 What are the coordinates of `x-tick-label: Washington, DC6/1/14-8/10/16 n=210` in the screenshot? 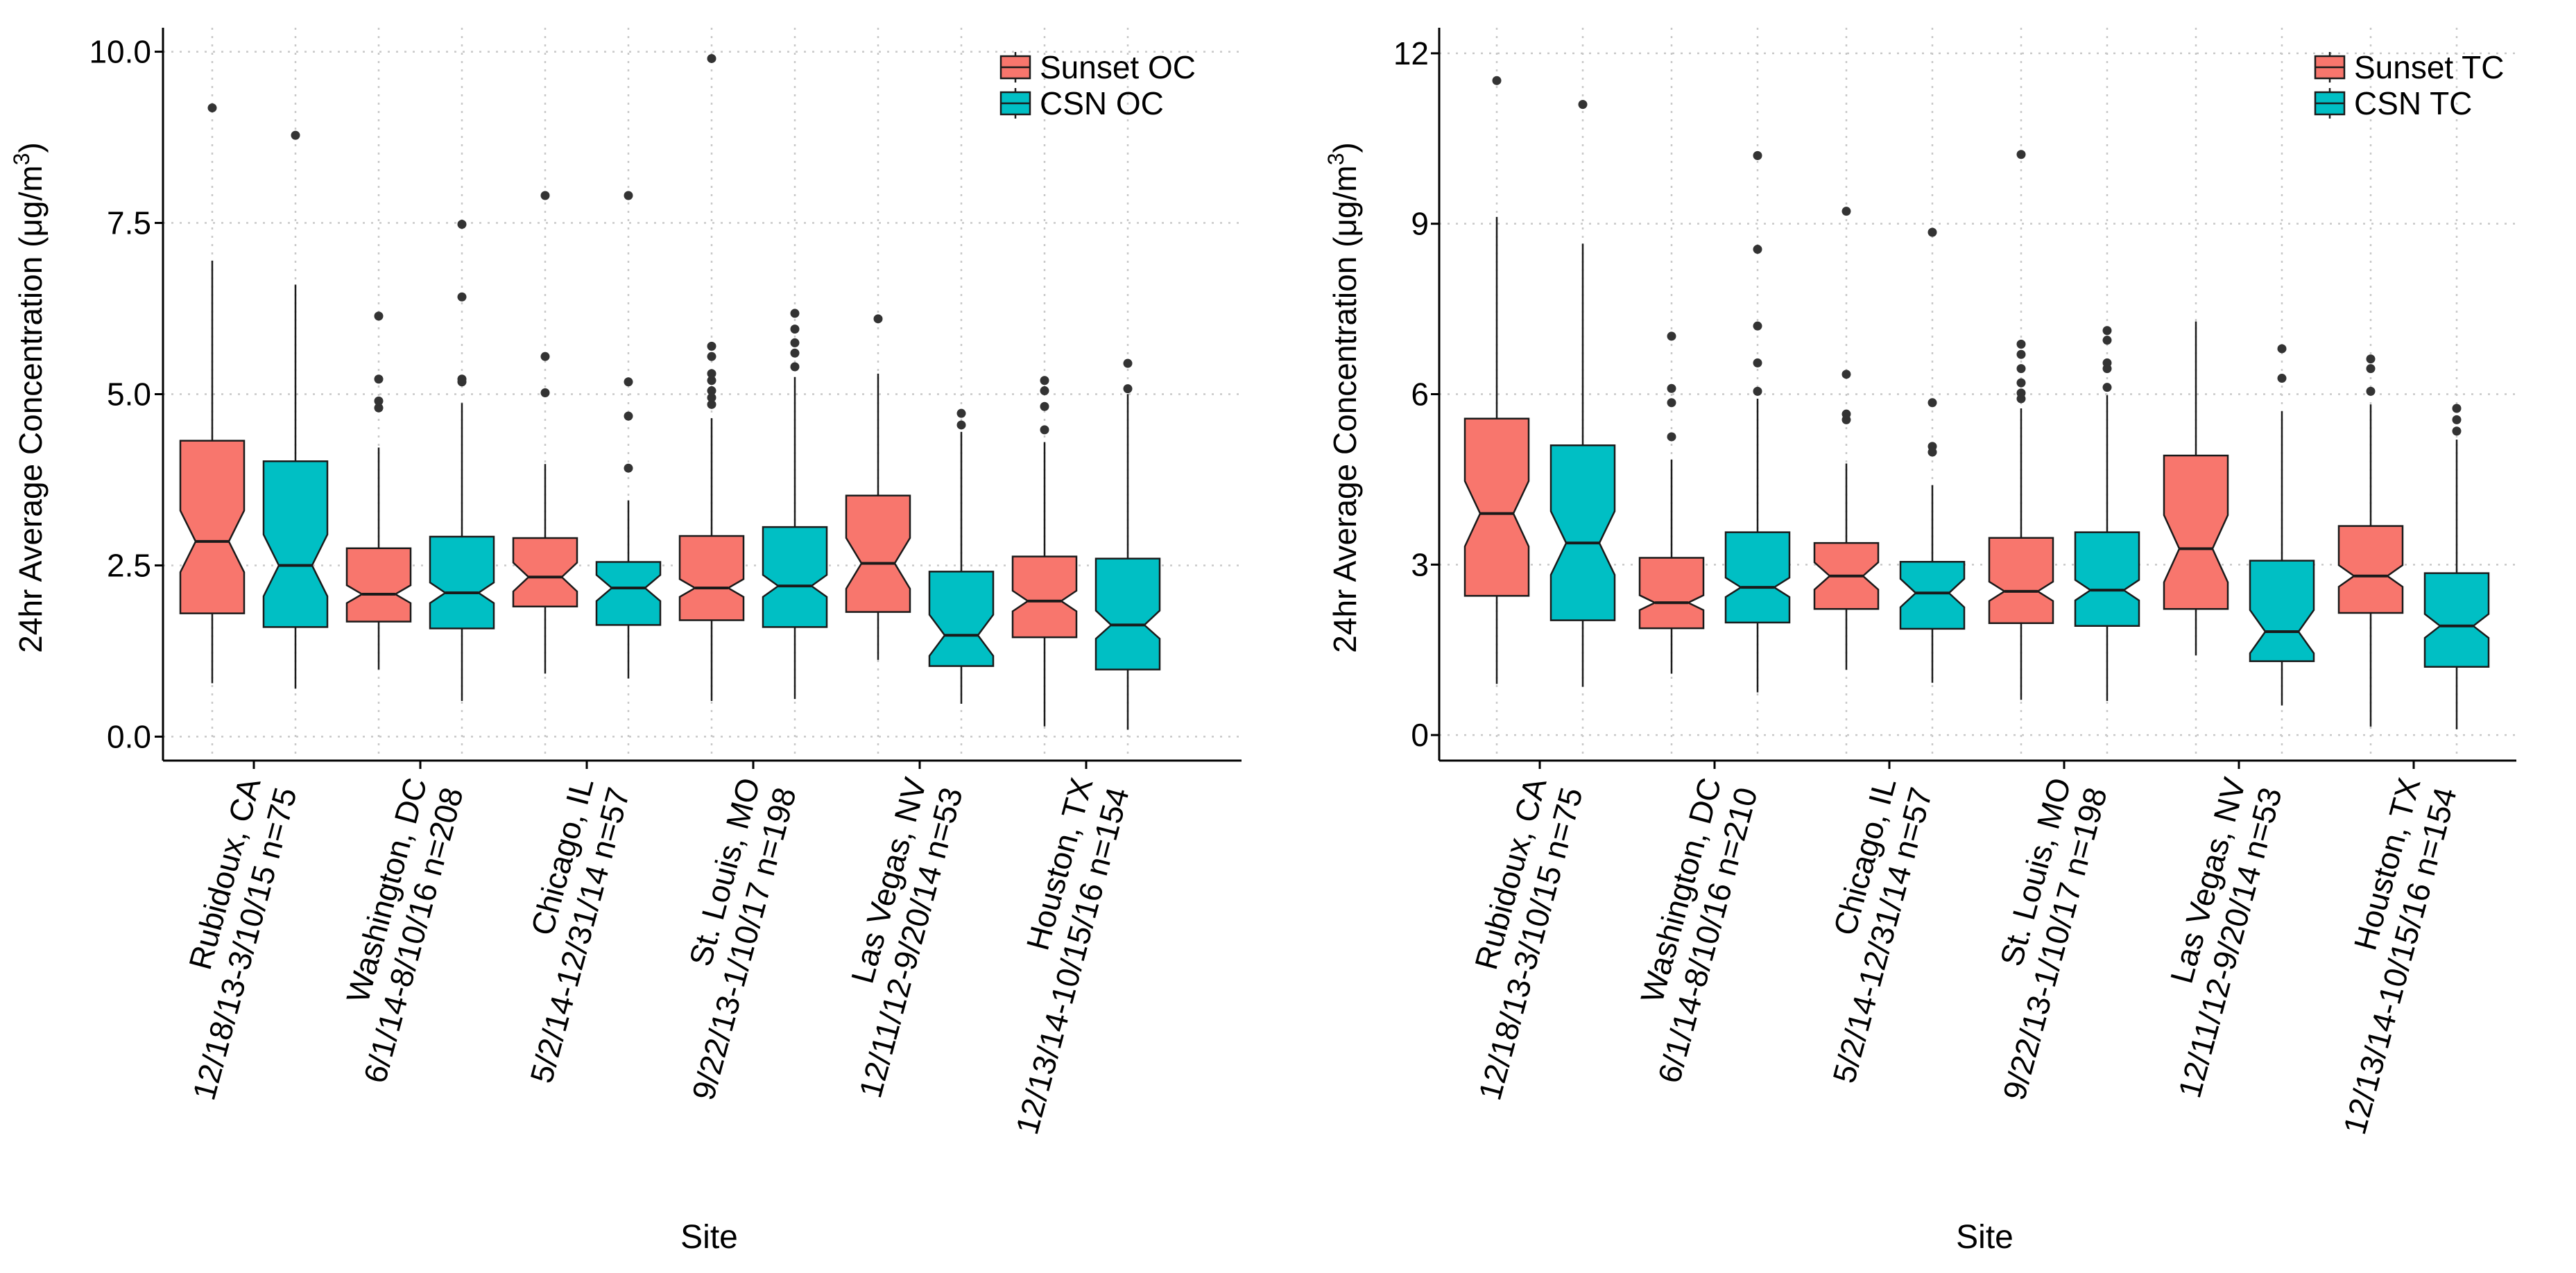 It's located at (1689, 930).